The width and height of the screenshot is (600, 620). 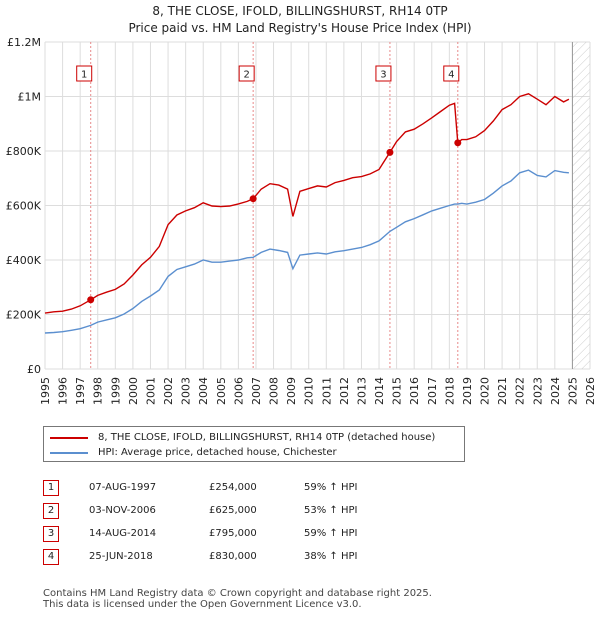 What do you see at coordinates (233, 487) in the screenshot?
I see `sale-price: £254,000` at bounding box center [233, 487].